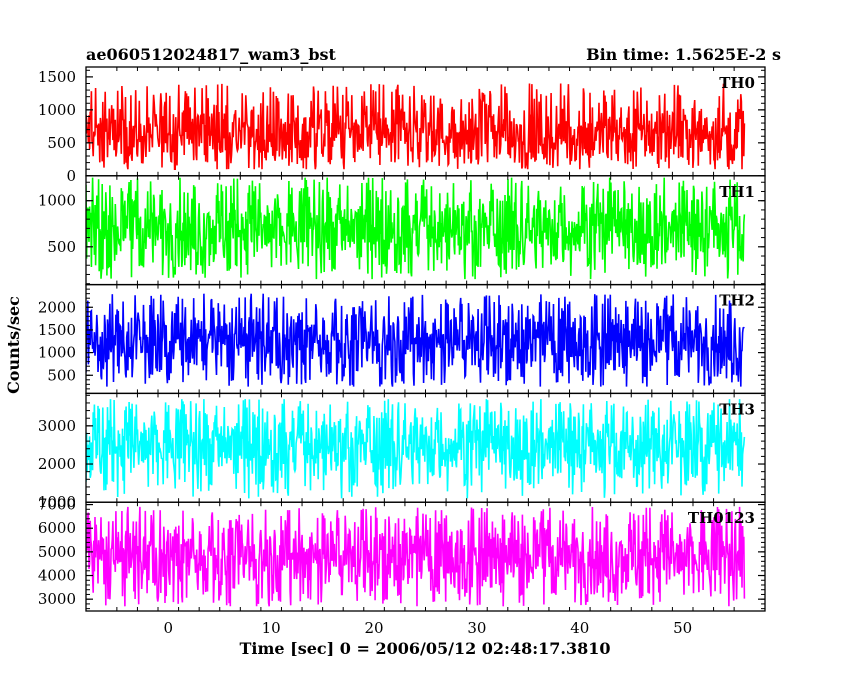 The width and height of the screenshot is (850, 680). What do you see at coordinates (416, 449) in the screenshot?
I see `series-th3` at bounding box center [416, 449].